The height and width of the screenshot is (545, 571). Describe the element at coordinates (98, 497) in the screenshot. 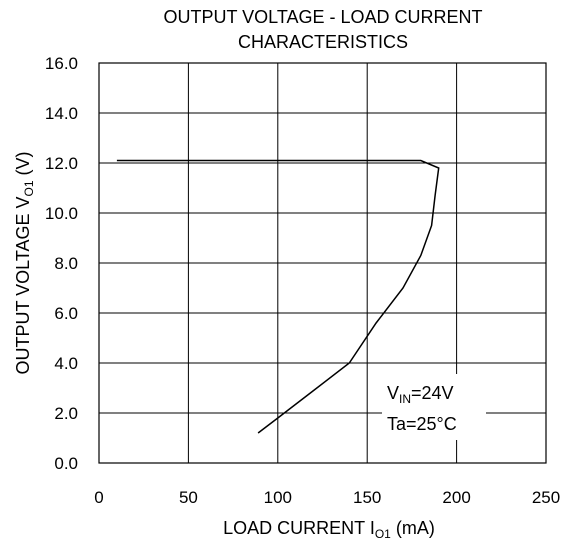

I see `x-tick-label: 0` at that location.